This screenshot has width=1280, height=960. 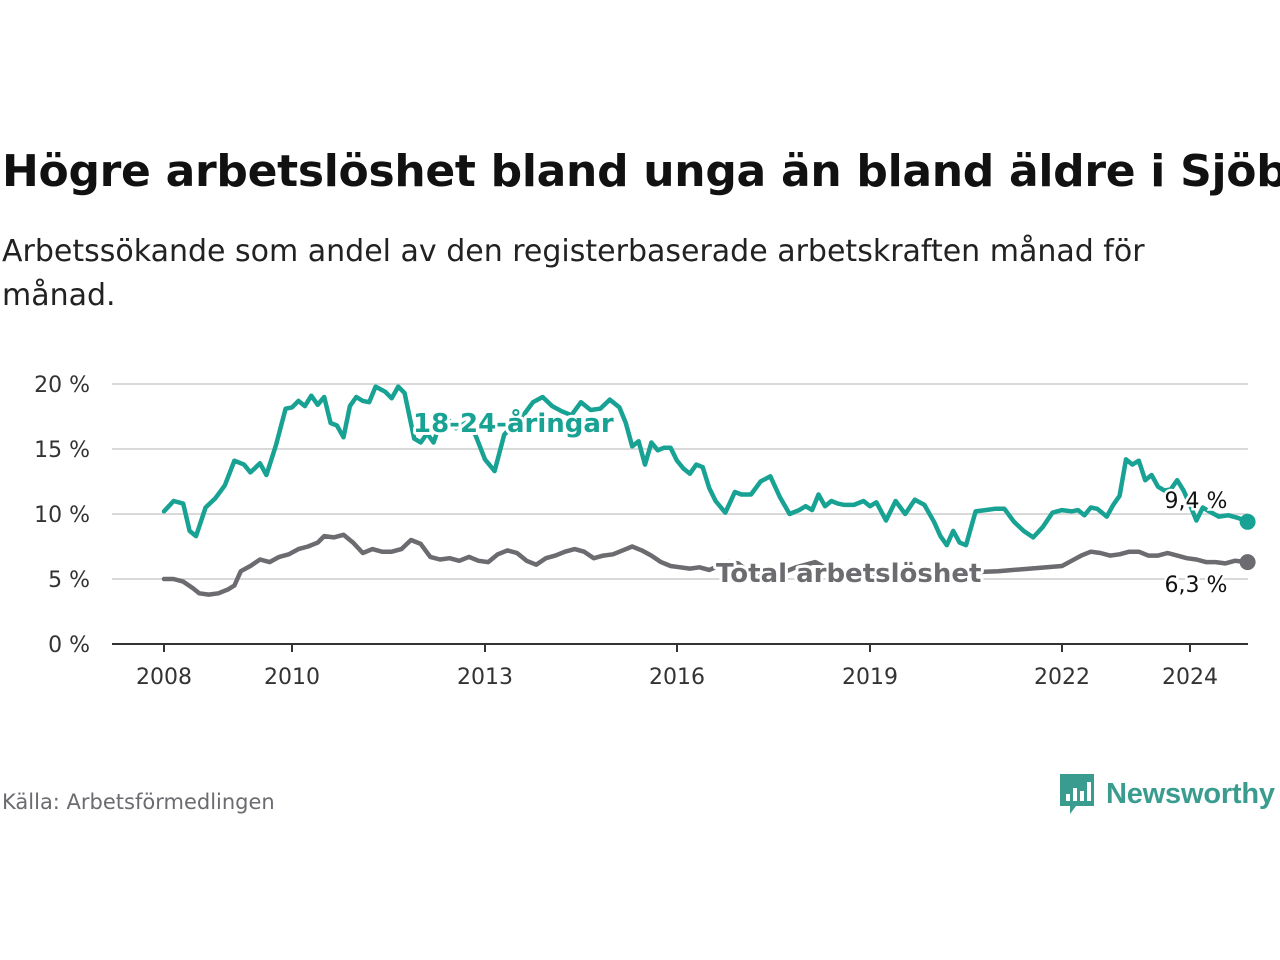 I want to click on y-tick-label: 5 %, so click(x=69, y=580).